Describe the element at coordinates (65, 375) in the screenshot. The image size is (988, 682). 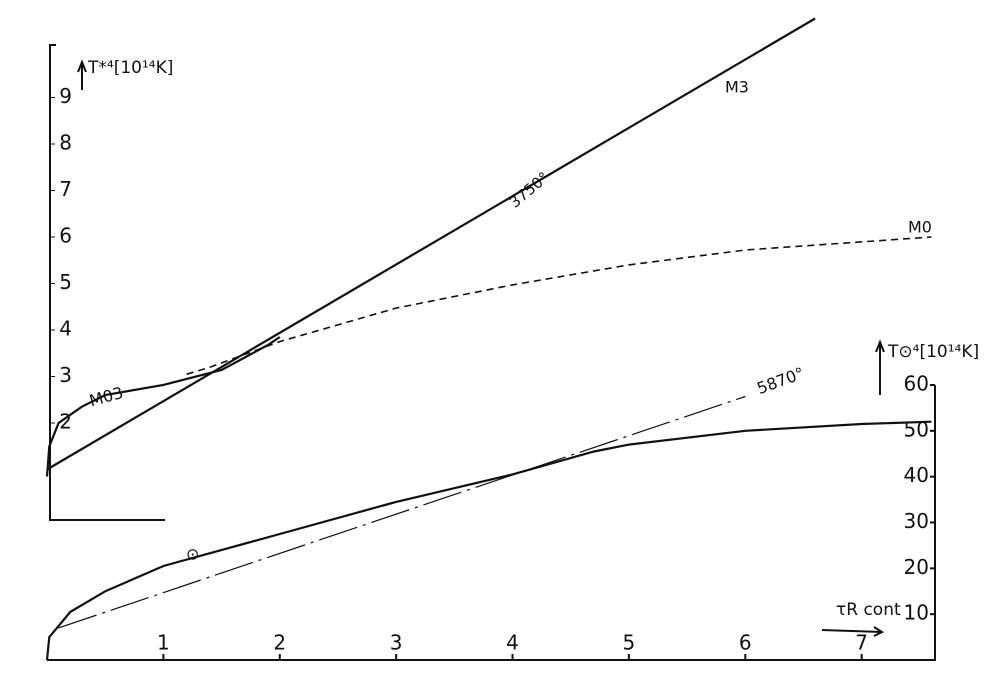
I see `y-tick-label: 3` at that location.